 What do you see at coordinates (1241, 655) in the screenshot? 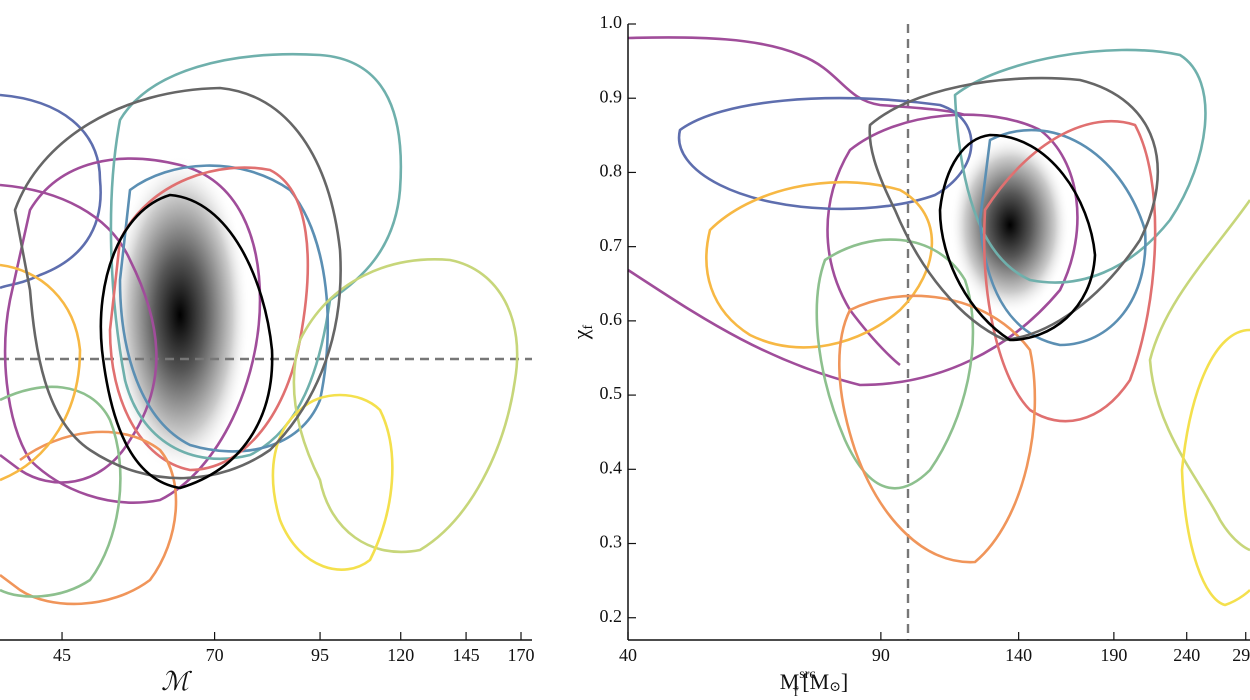
I see `x-tick-label: 290` at bounding box center [1241, 655].